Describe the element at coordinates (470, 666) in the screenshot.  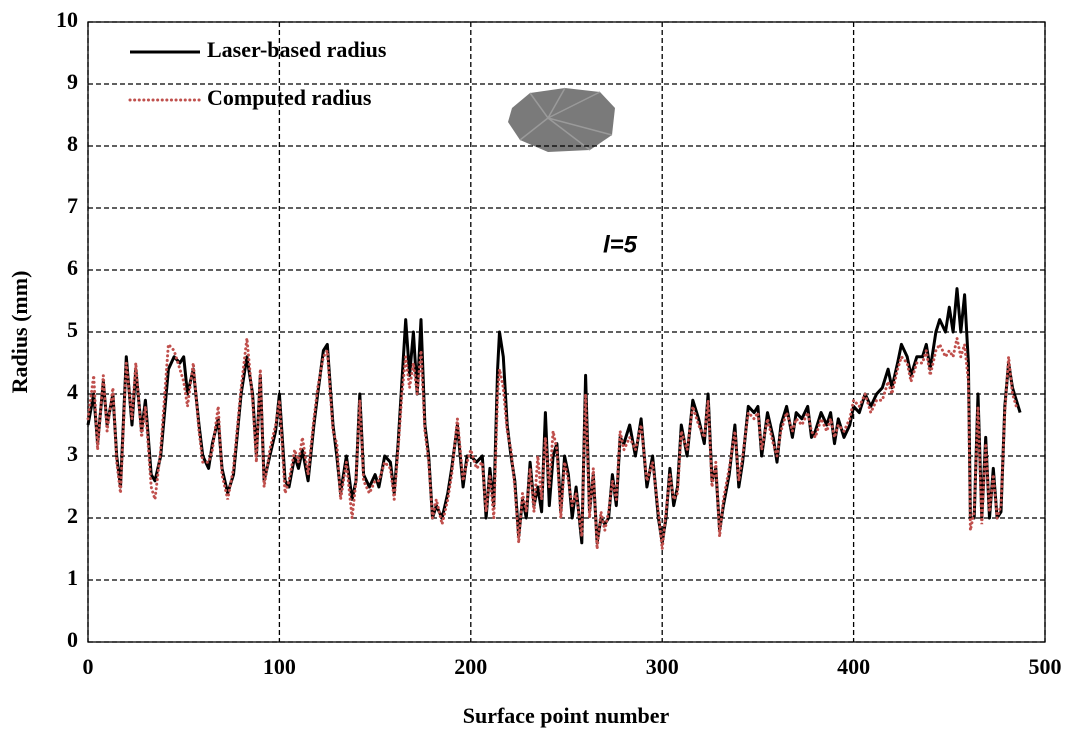
I see `x-tick-label: 200` at that location.